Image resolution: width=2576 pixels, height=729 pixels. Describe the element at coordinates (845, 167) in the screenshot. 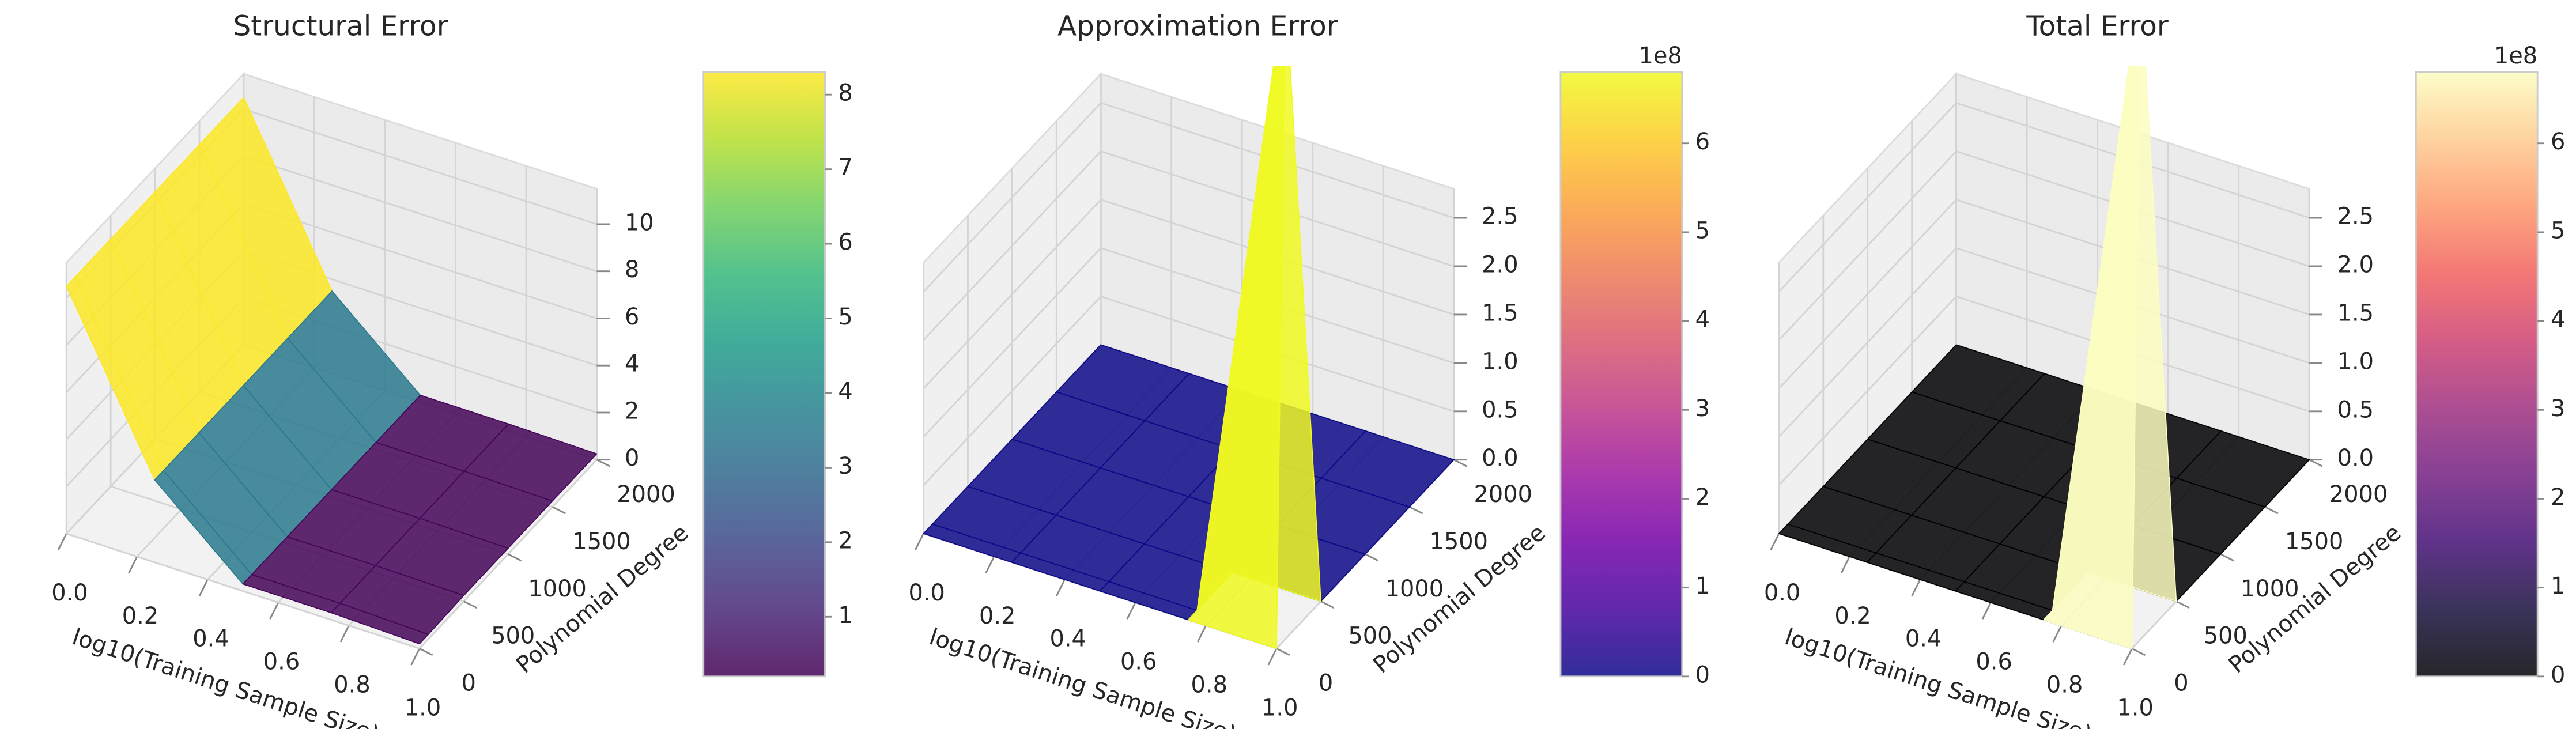

I see `colorbar-tick-label: 7` at that location.